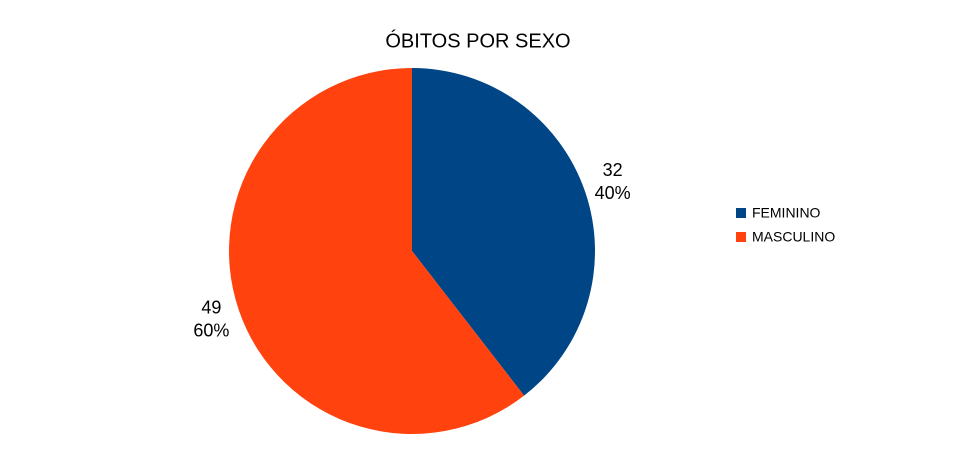 The height and width of the screenshot is (453, 955). Describe the element at coordinates (793, 237) in the screenshot. I see `legend-label: MASCULINO` at that location.